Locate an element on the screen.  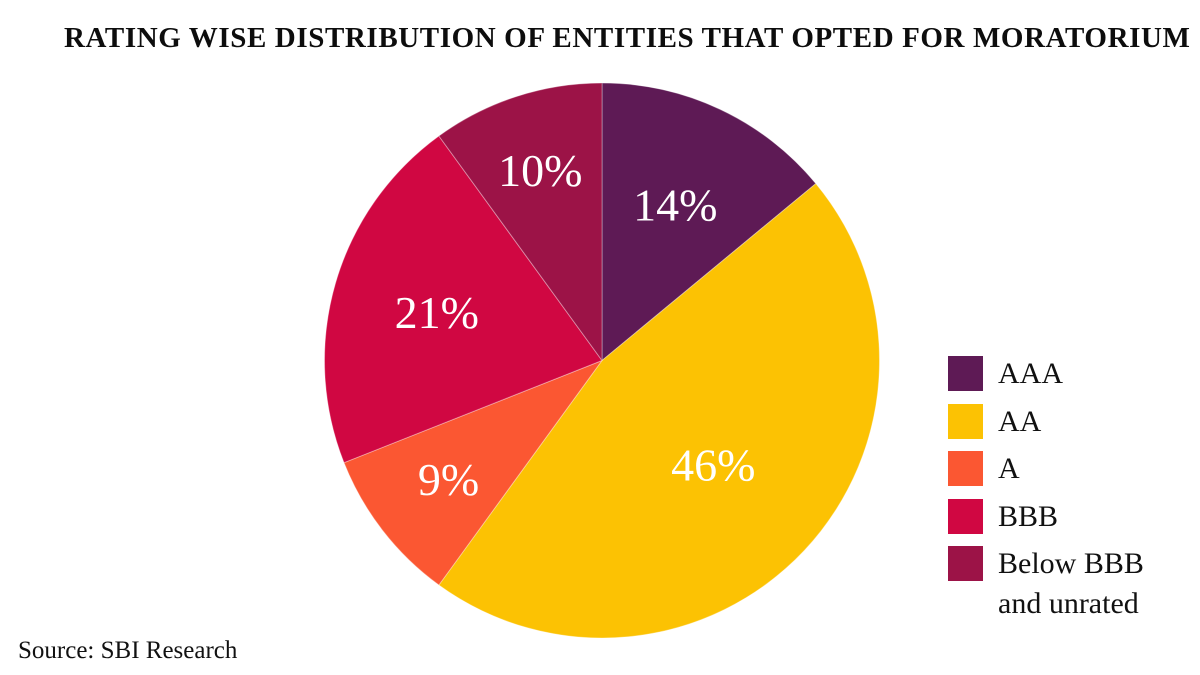
slice-percent-label-bbb: 21% is located at coordinates (437, 312).